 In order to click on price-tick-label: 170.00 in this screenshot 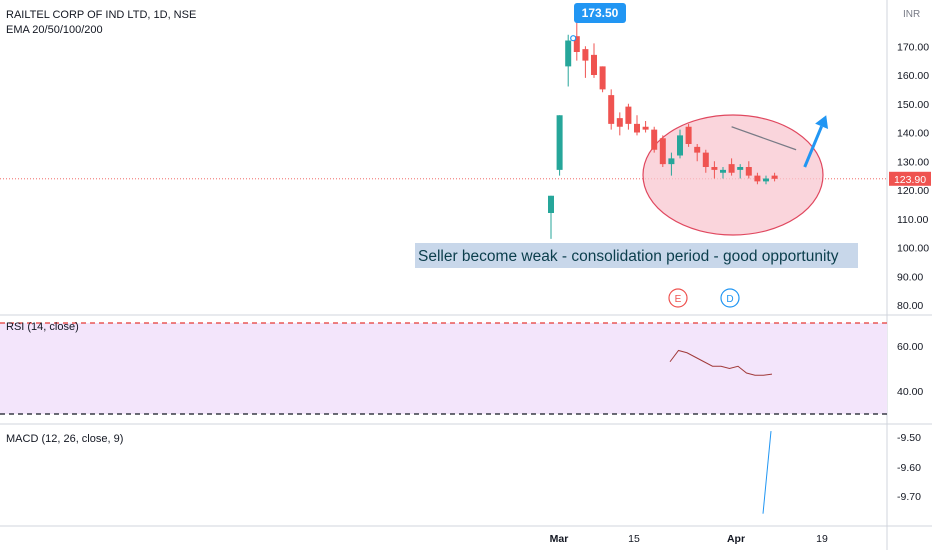, I will do `click(913, 47)`.